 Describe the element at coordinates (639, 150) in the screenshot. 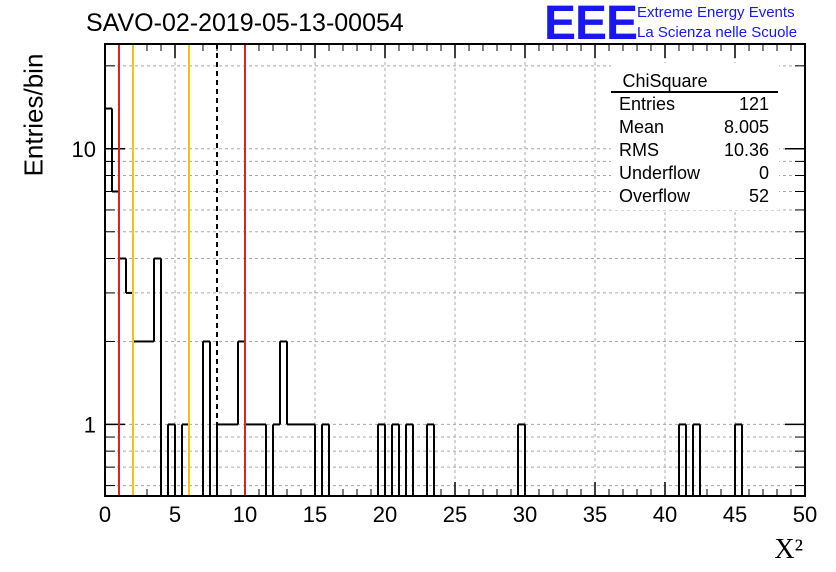

I see `stats-label-rms: RMS` at that location.